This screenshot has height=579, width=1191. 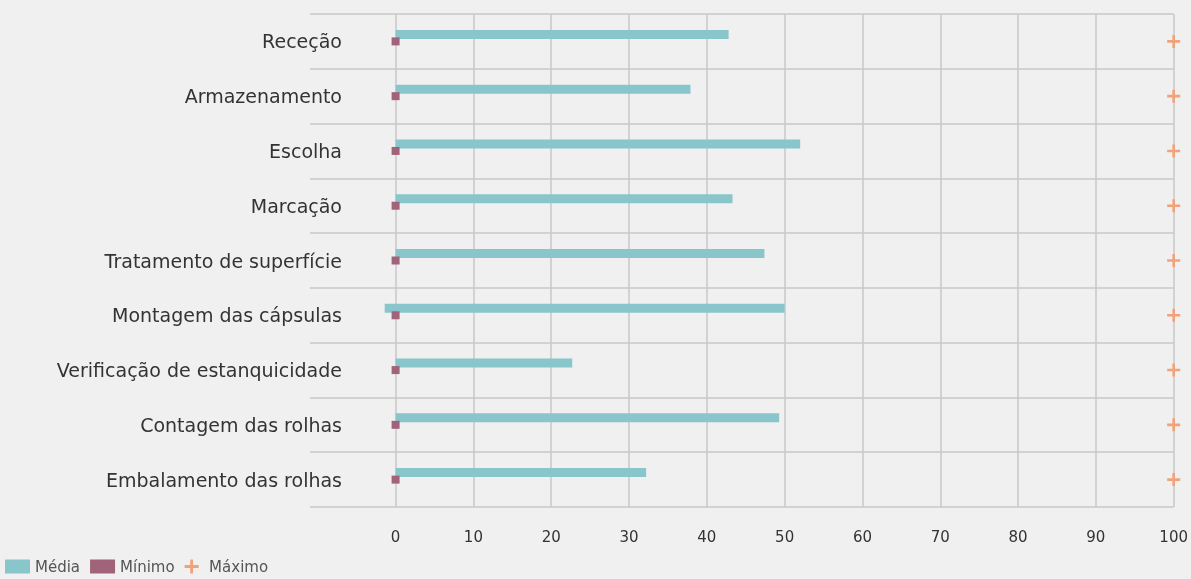 What do you see at coordinates (707, 536) in the screenshot?
I see `x-tick-label: 40` at bounding box center [707, 536].